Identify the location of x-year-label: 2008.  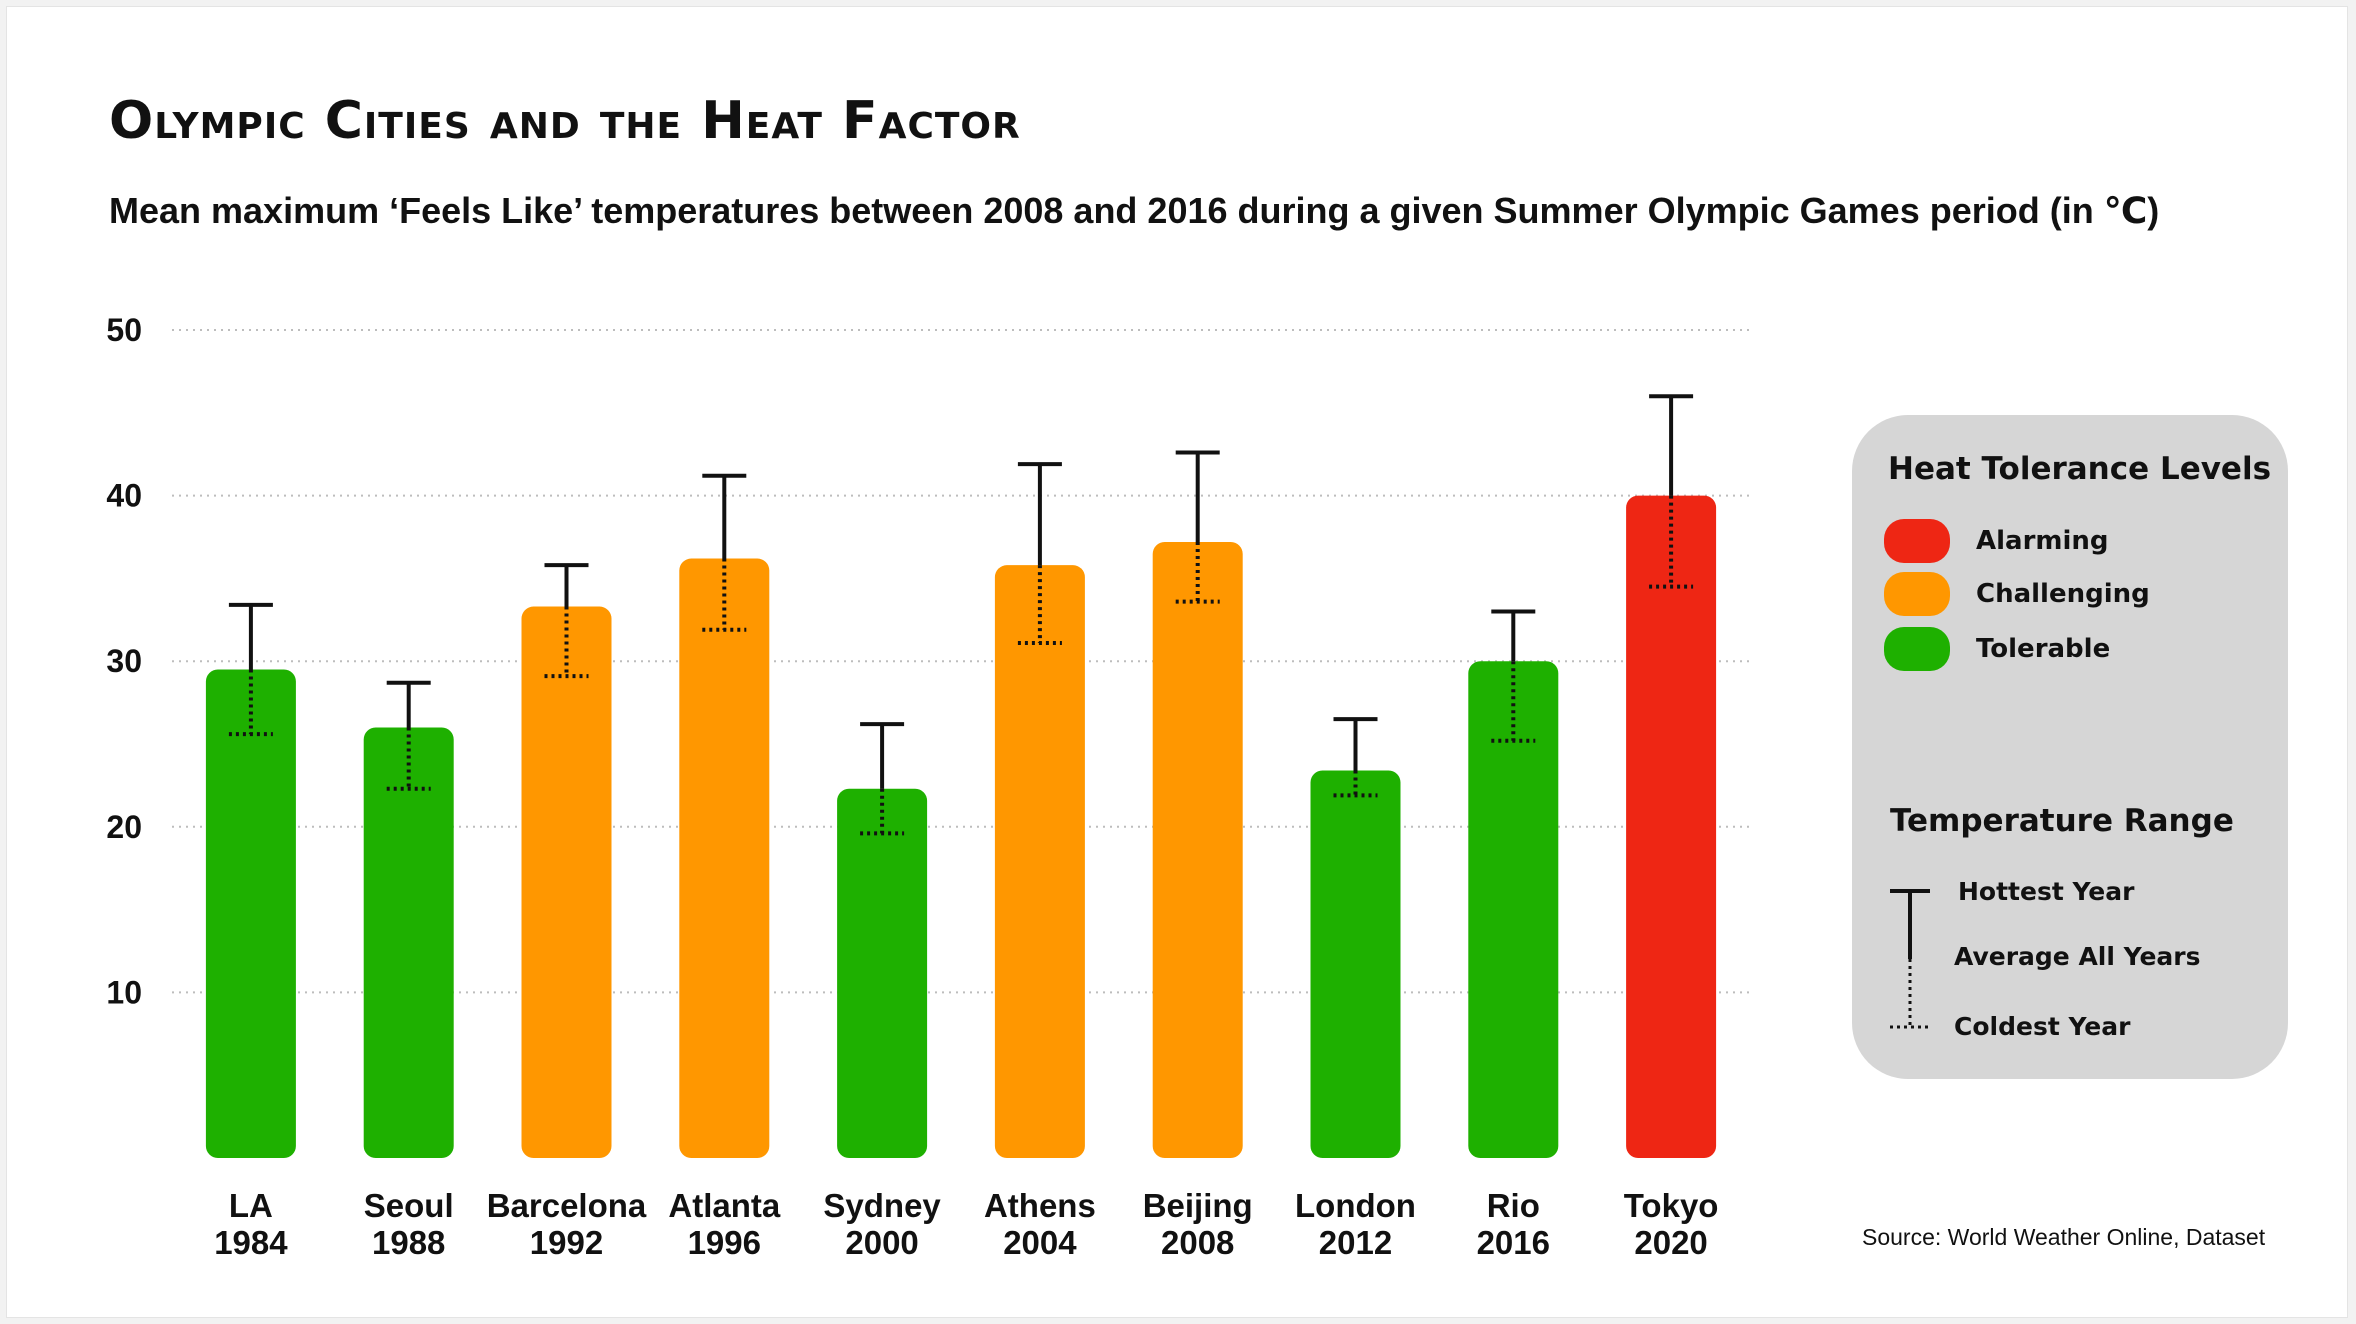
(1197, 1242).